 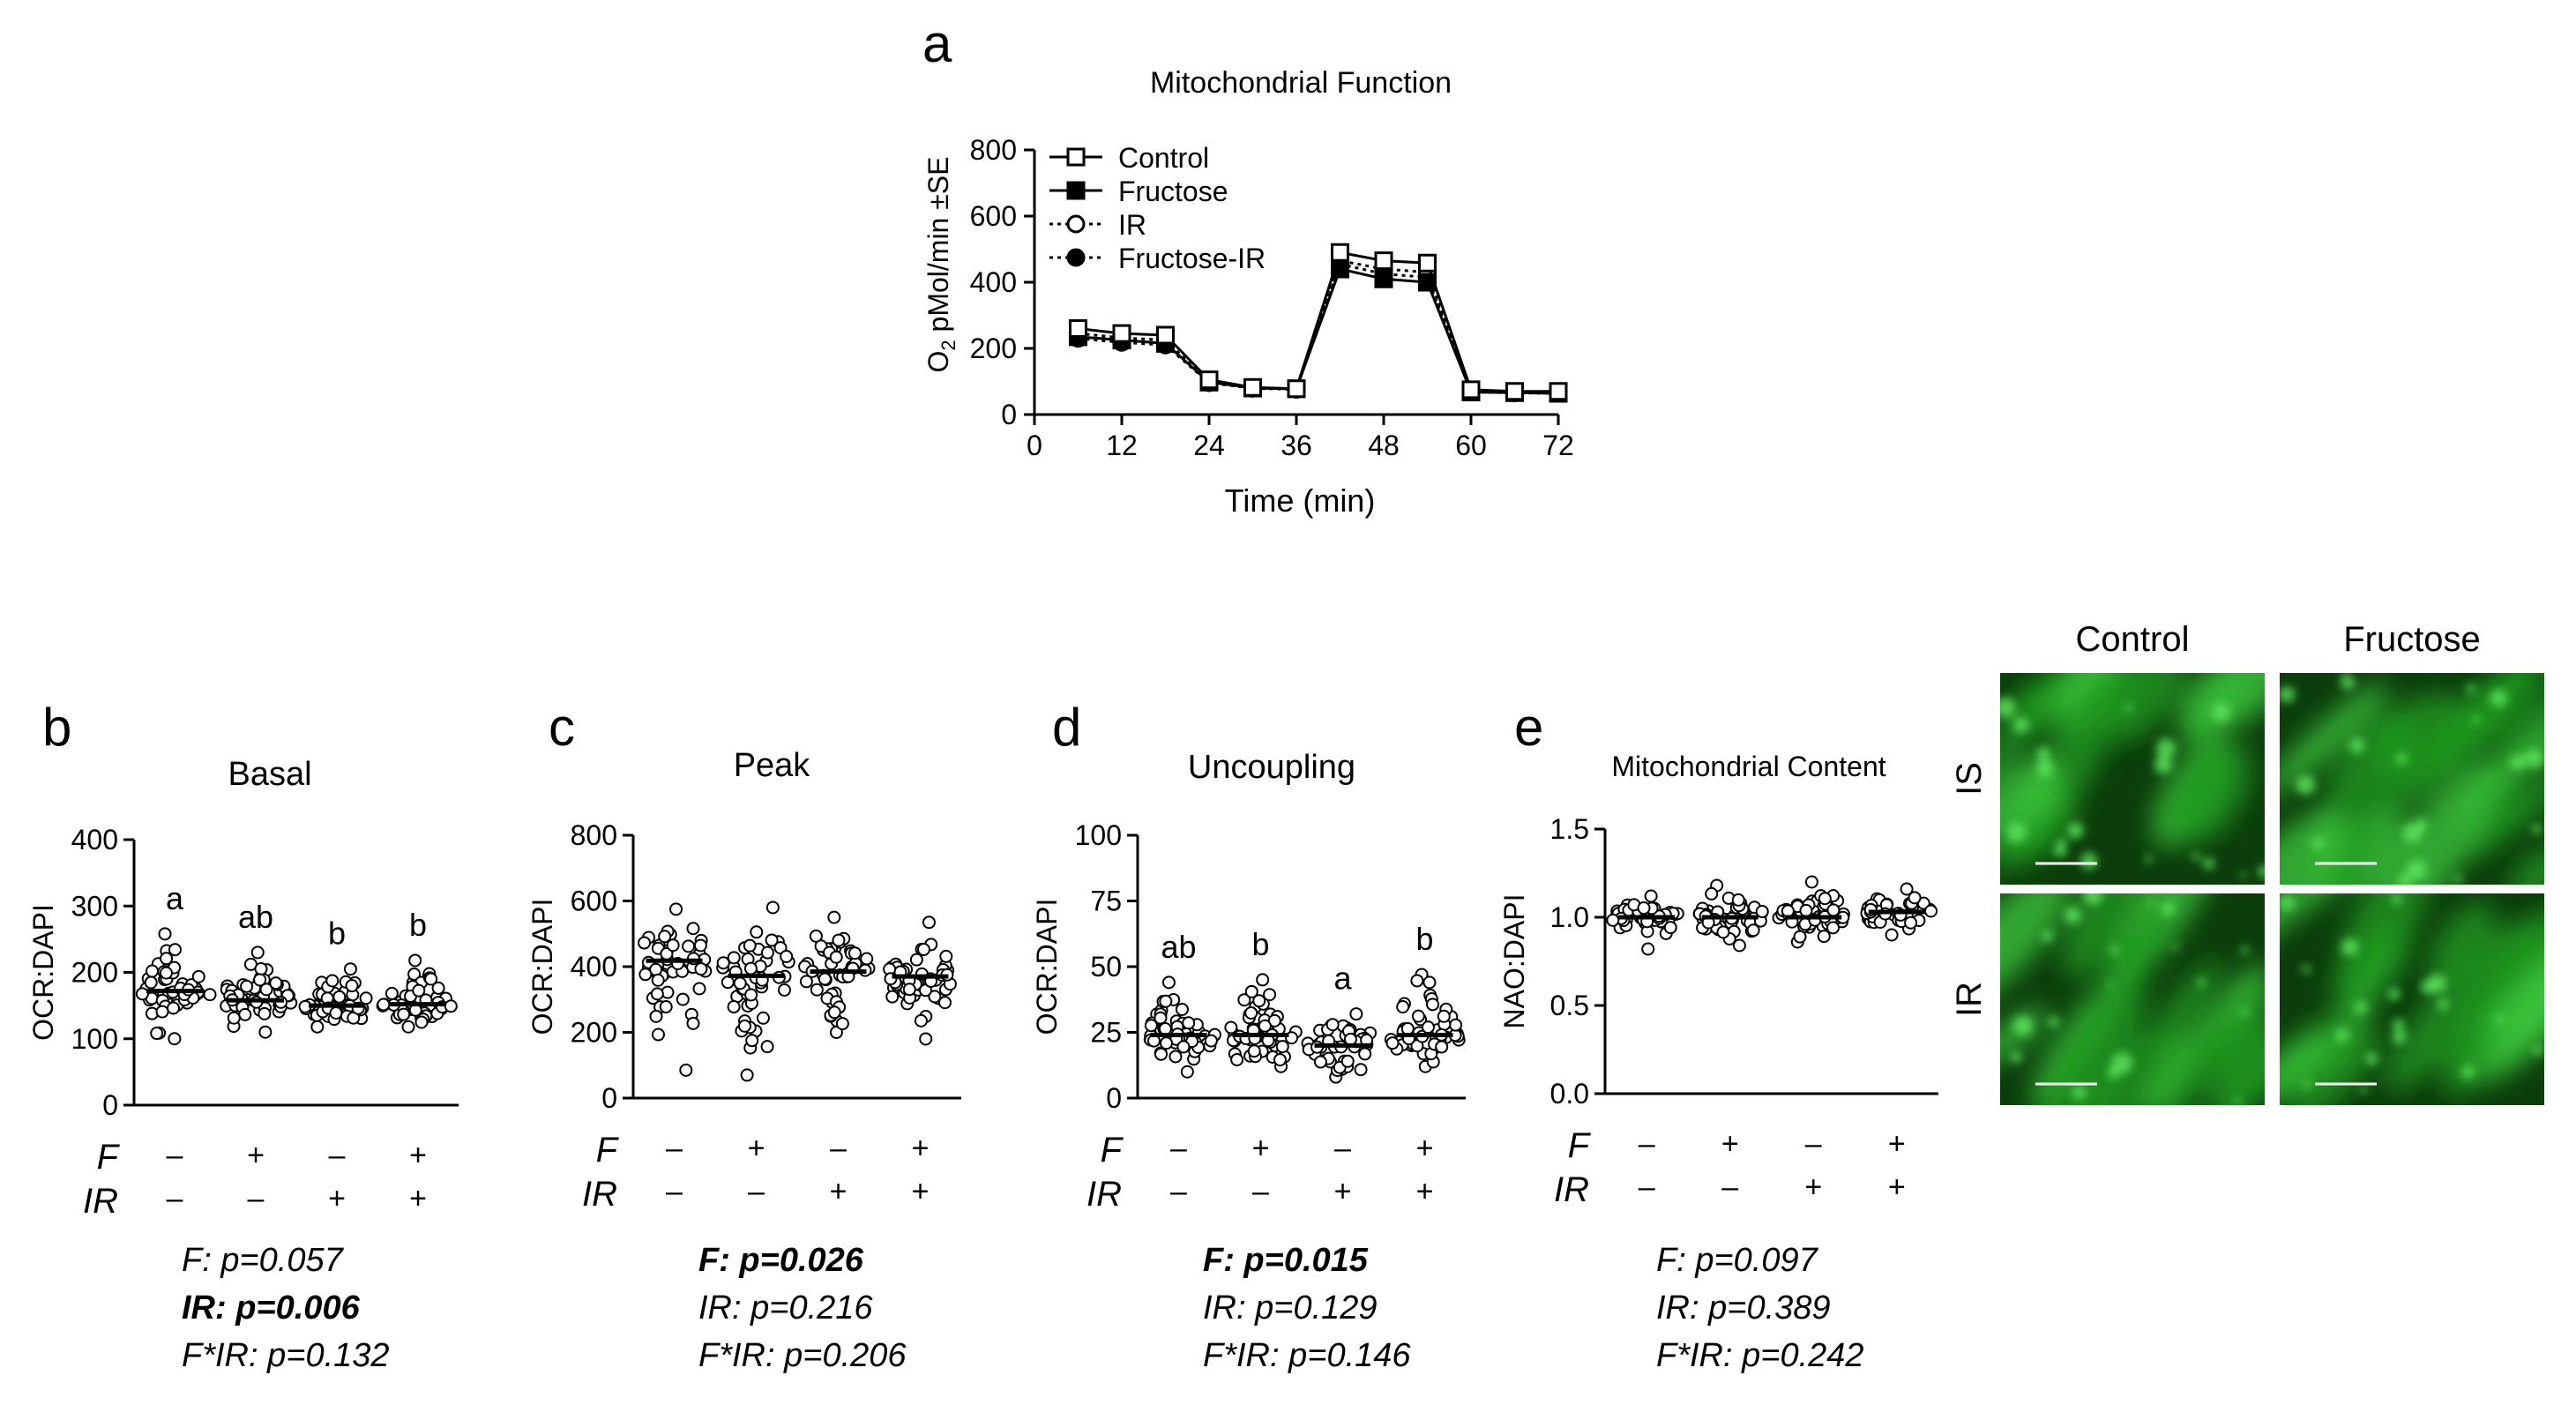 I want to click on significance-letter: b, so click(x=337, y=933).